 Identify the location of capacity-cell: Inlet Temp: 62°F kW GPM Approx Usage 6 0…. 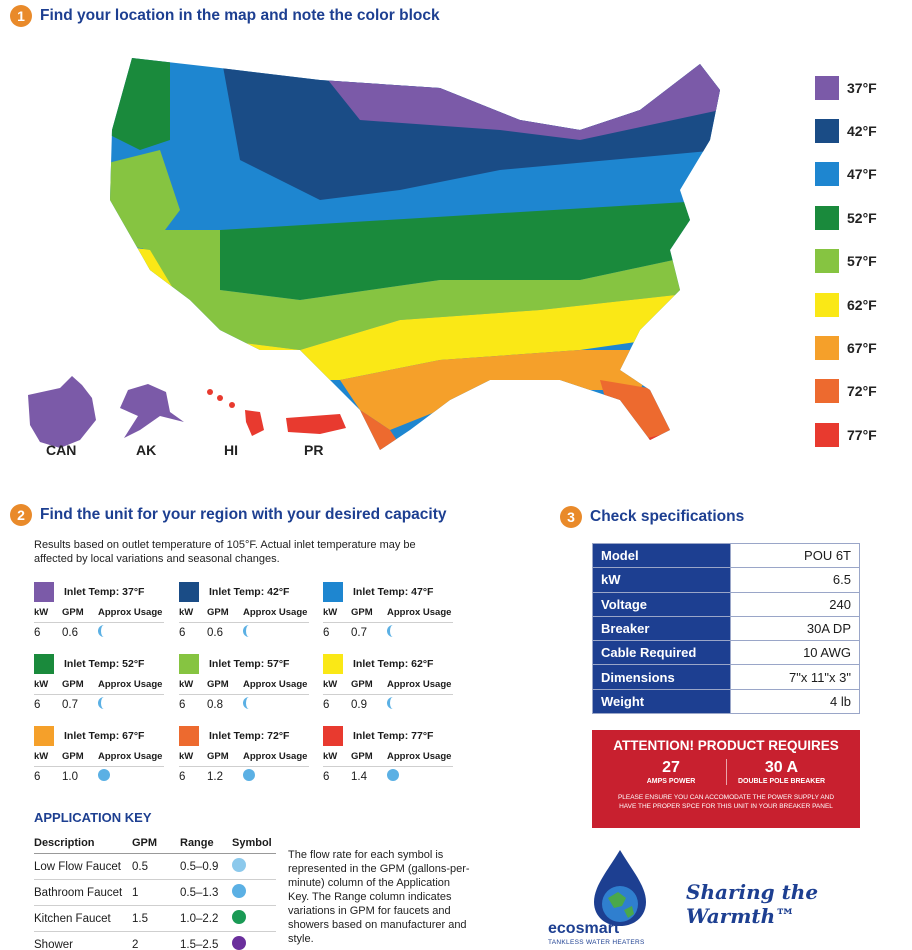
(388, 683).